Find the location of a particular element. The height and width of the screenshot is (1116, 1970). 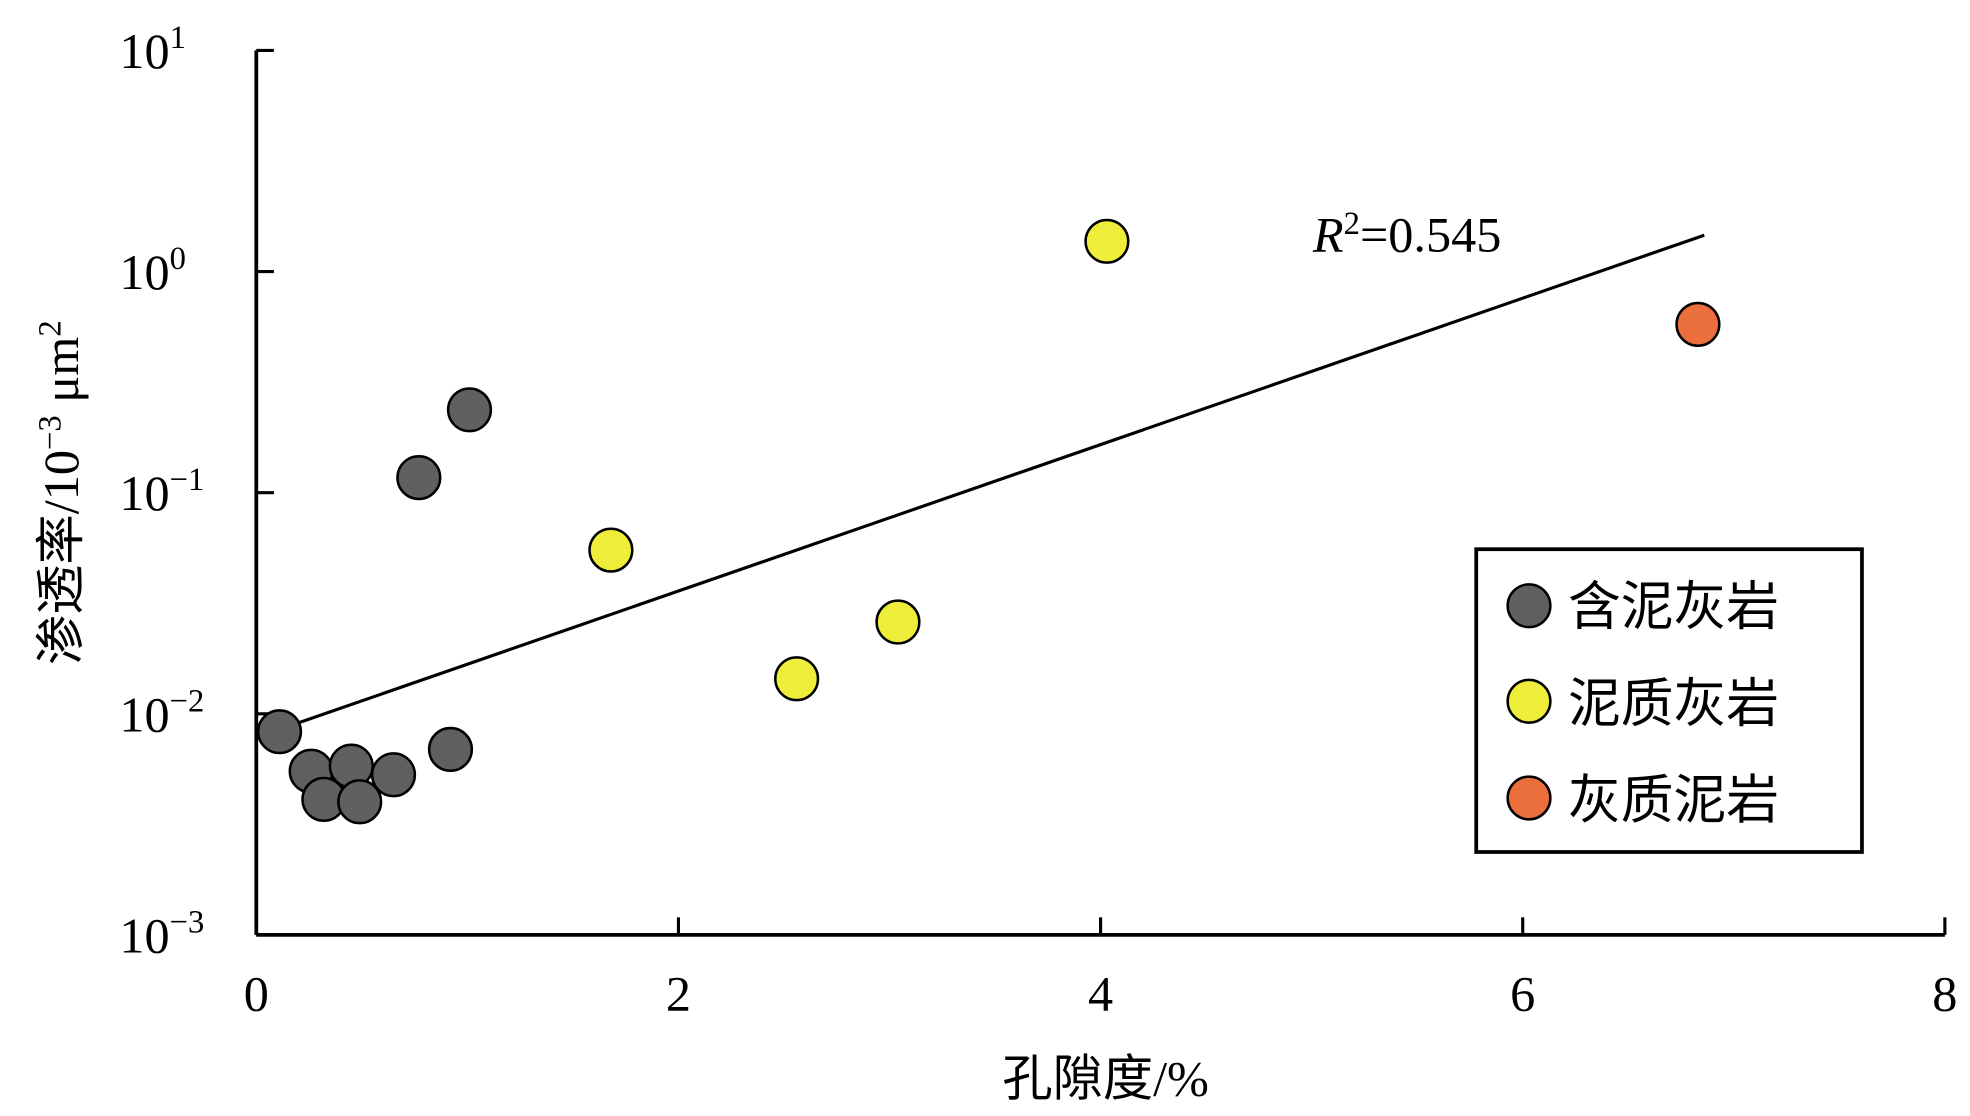

x-tick-label: 2 is located at coordinates (678, 993).